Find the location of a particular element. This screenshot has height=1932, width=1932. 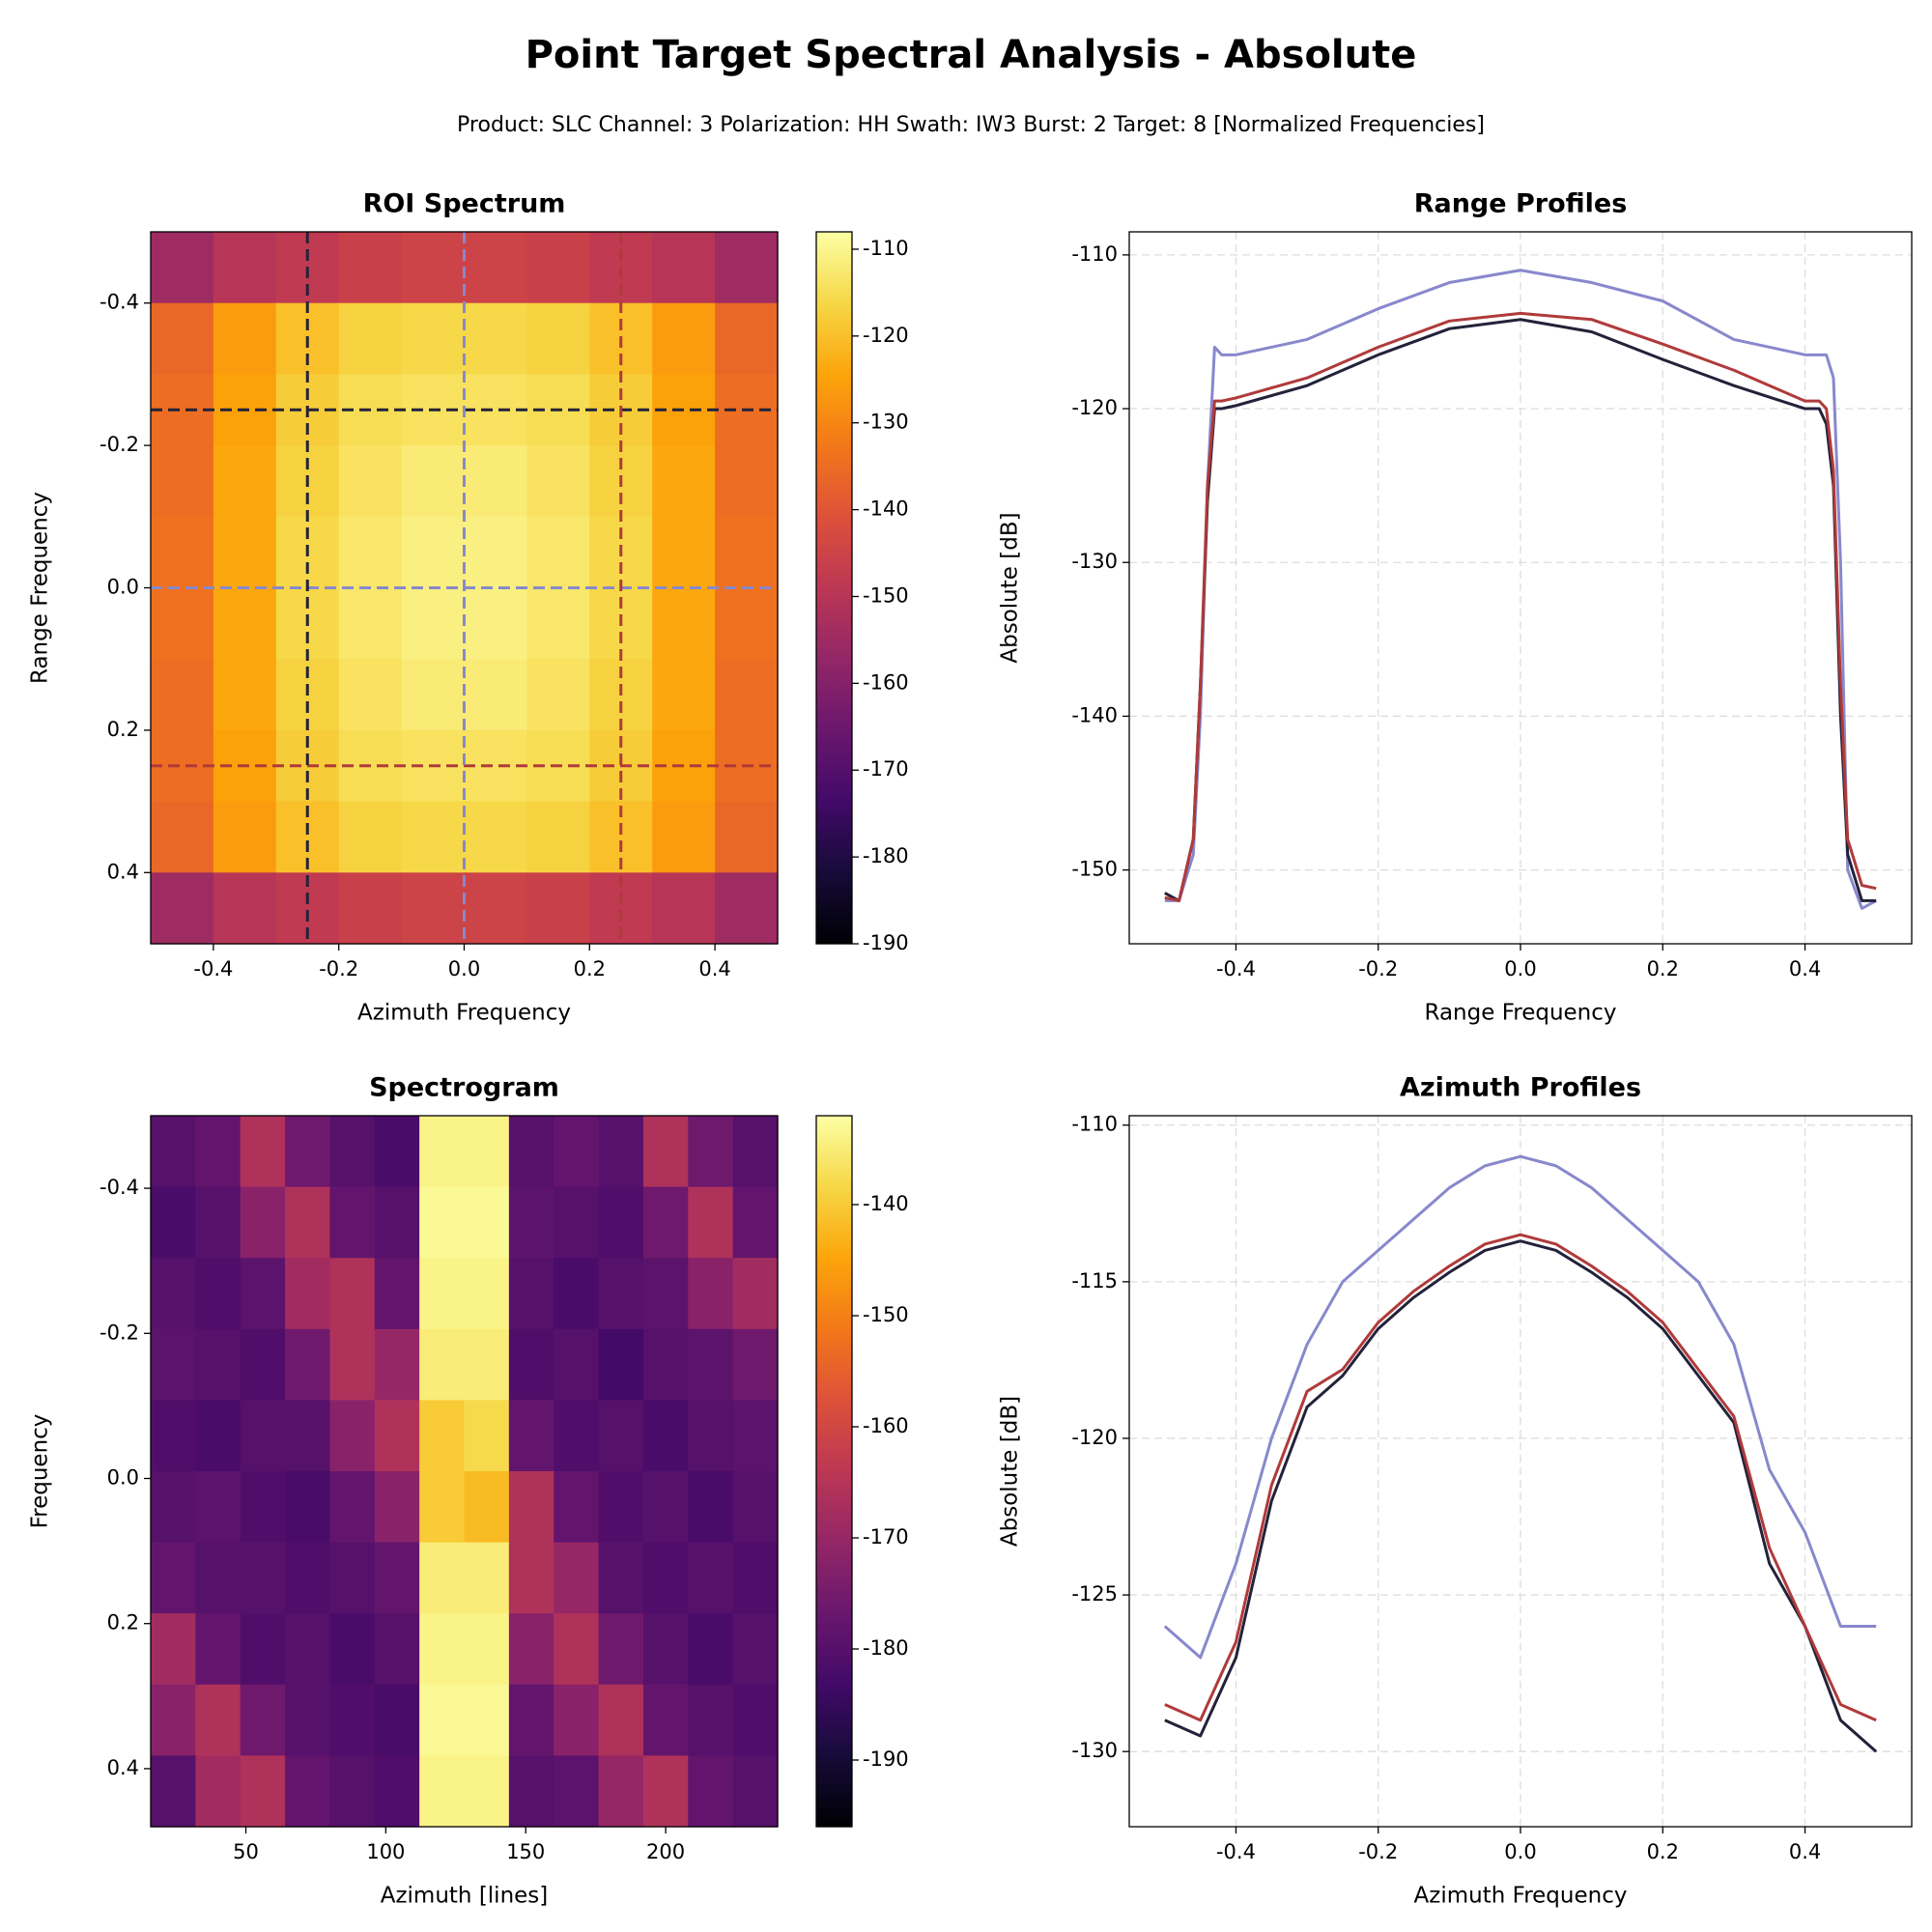

x-tick-label: 50 is located at coordinates (246, 1851).